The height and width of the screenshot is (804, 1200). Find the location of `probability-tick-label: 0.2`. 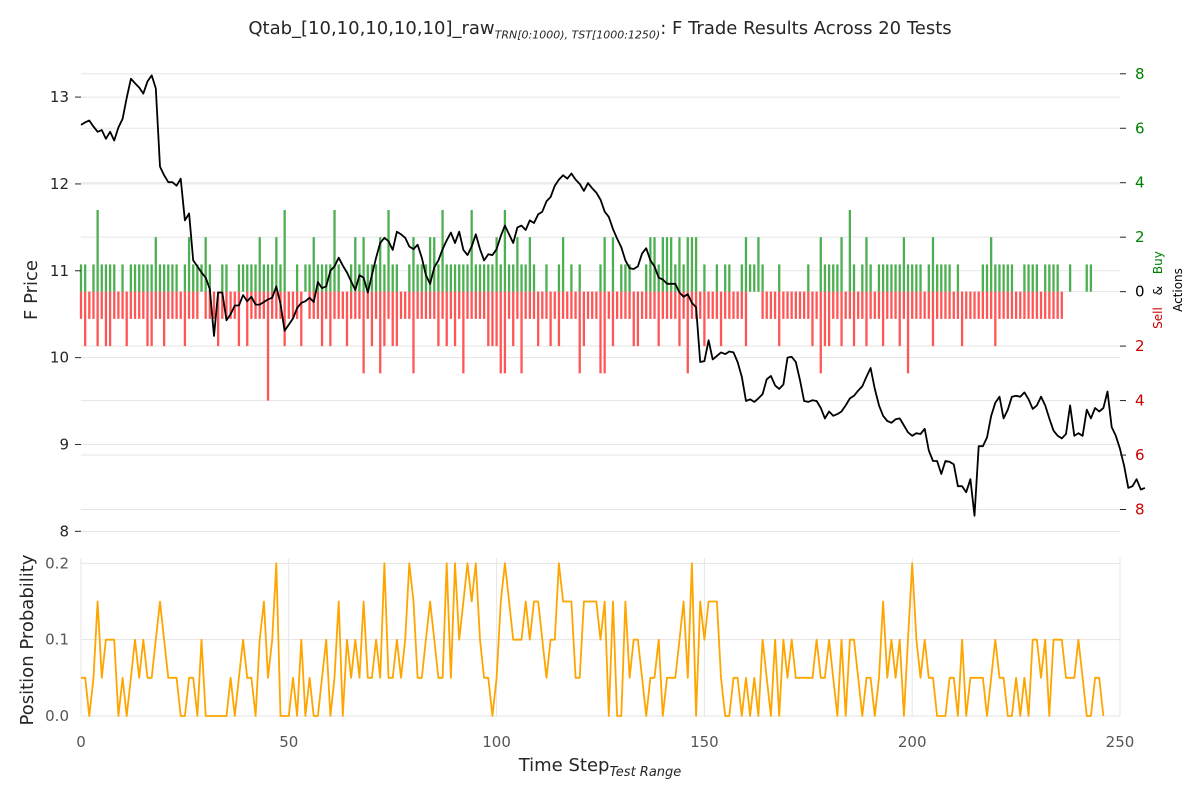

probability-tick-label: 0.2 is located at coordinates (57, 563).